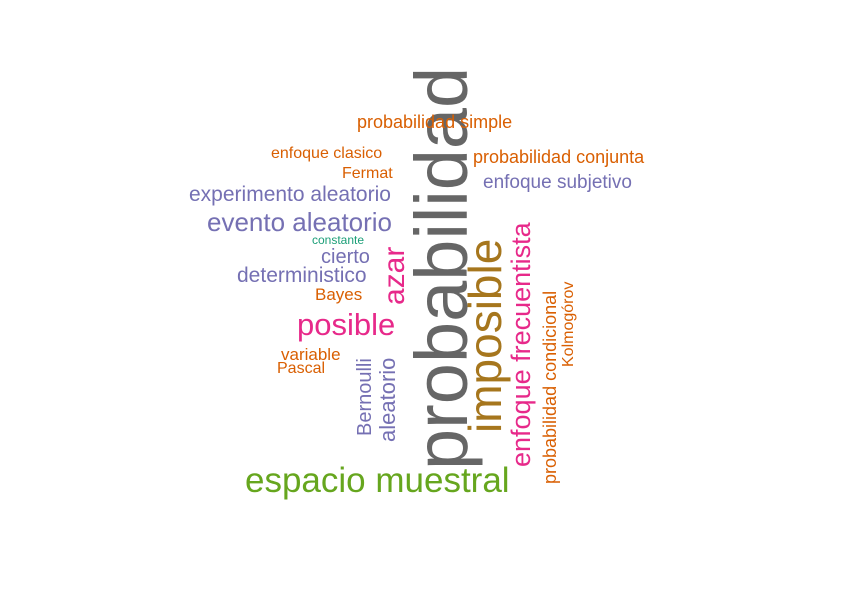 This screenshot has width=866, height=597. I want to click on word-kolmogorov: Kolmogórov, so click(568, 324).